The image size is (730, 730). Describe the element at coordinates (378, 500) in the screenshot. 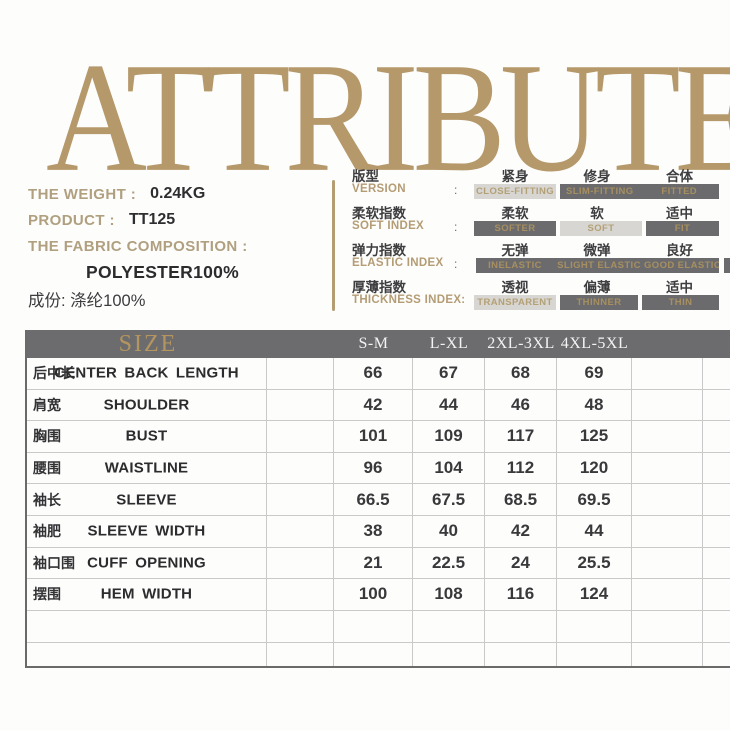

I see `table-row: 袖长 SLEEVE 66.5 67.5 68.5 69.5` at that location.